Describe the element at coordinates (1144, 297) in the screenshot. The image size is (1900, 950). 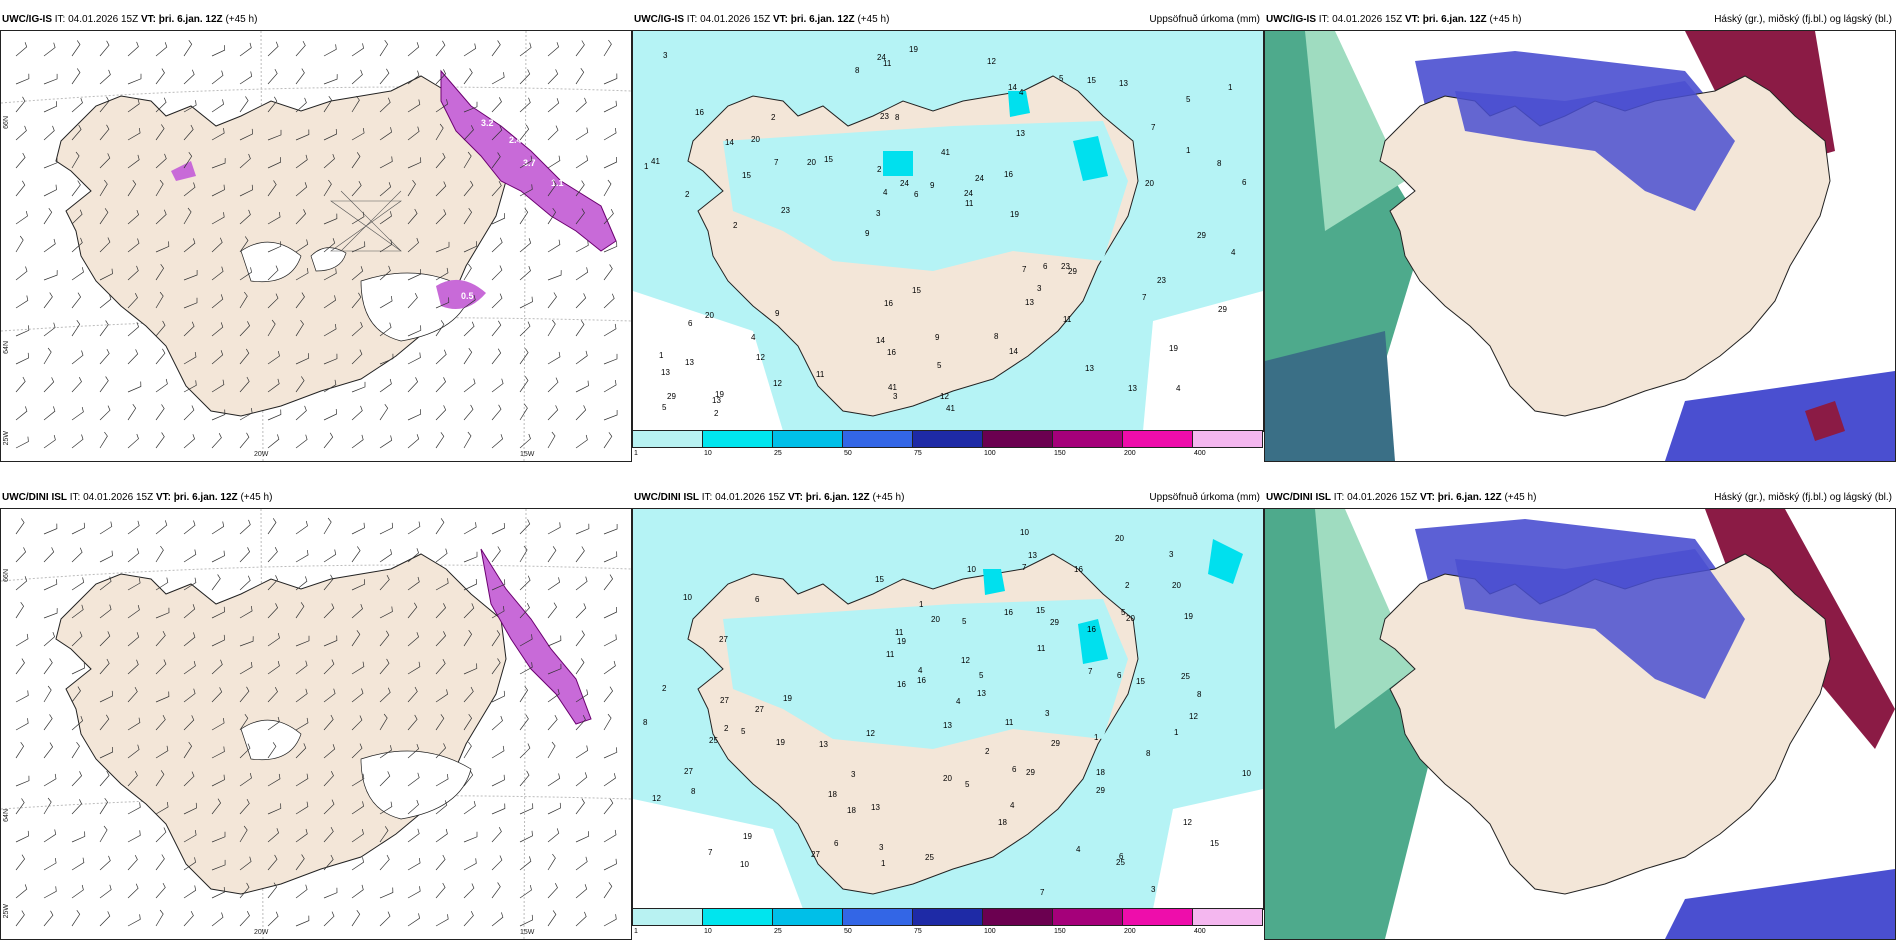
I see `precip-value: 7` at that location.